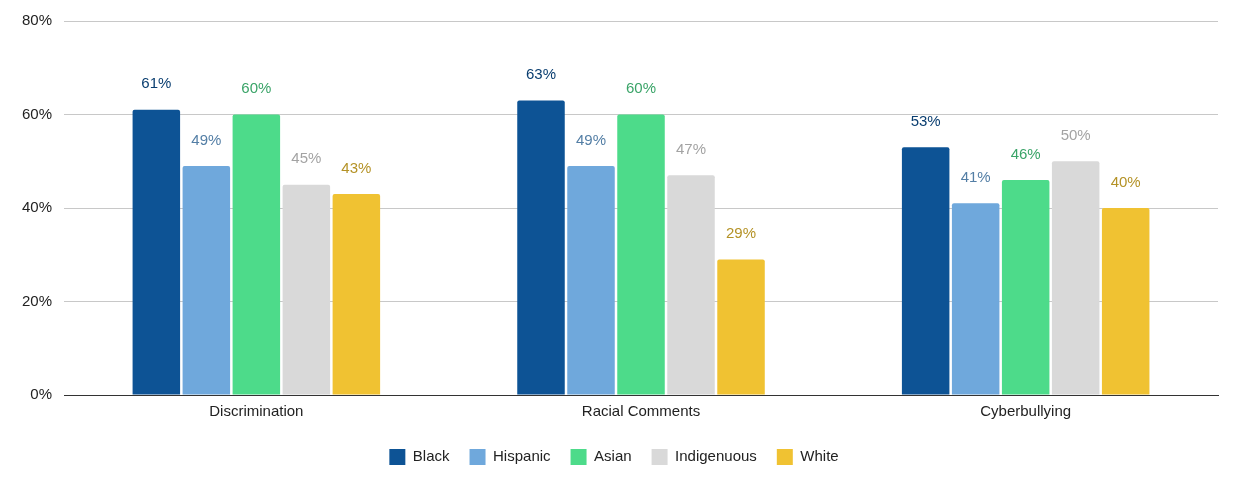  What do you see at coordinates (1125, 181) in the screenshot?
I see `data-label: 40%` at bounding box center [1125, 181].